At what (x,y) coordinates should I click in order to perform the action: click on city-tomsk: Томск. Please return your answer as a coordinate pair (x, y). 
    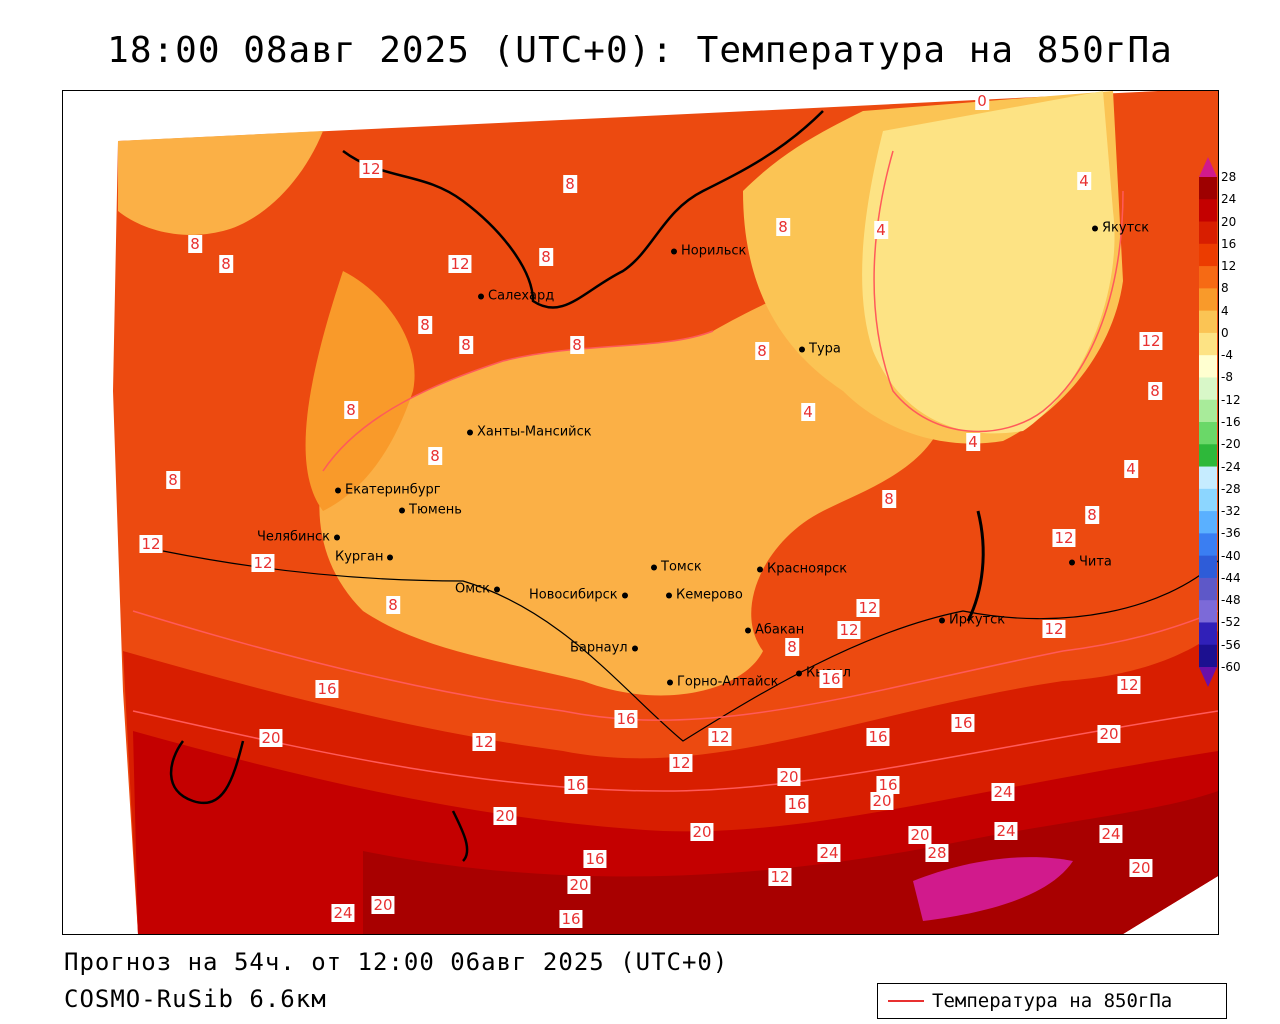
    Looking at the image, I should click on (676, 567).